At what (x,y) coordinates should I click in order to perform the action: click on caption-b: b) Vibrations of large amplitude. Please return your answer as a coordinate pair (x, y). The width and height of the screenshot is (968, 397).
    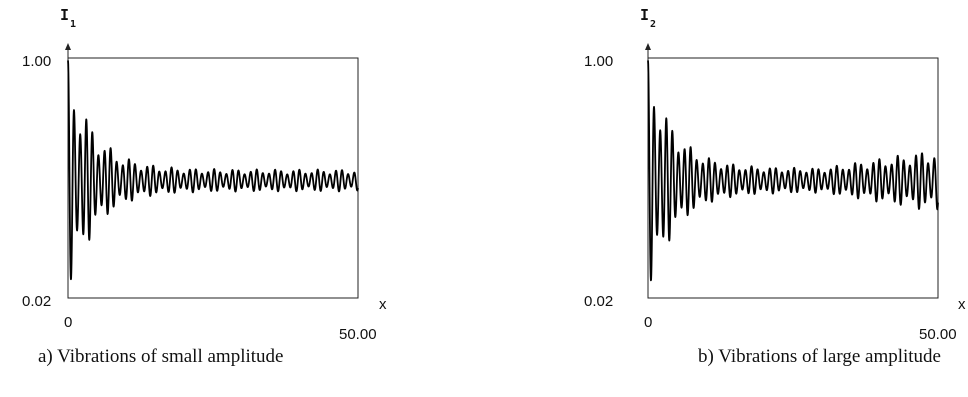
    Looking at the image, I should click on (819, 356).